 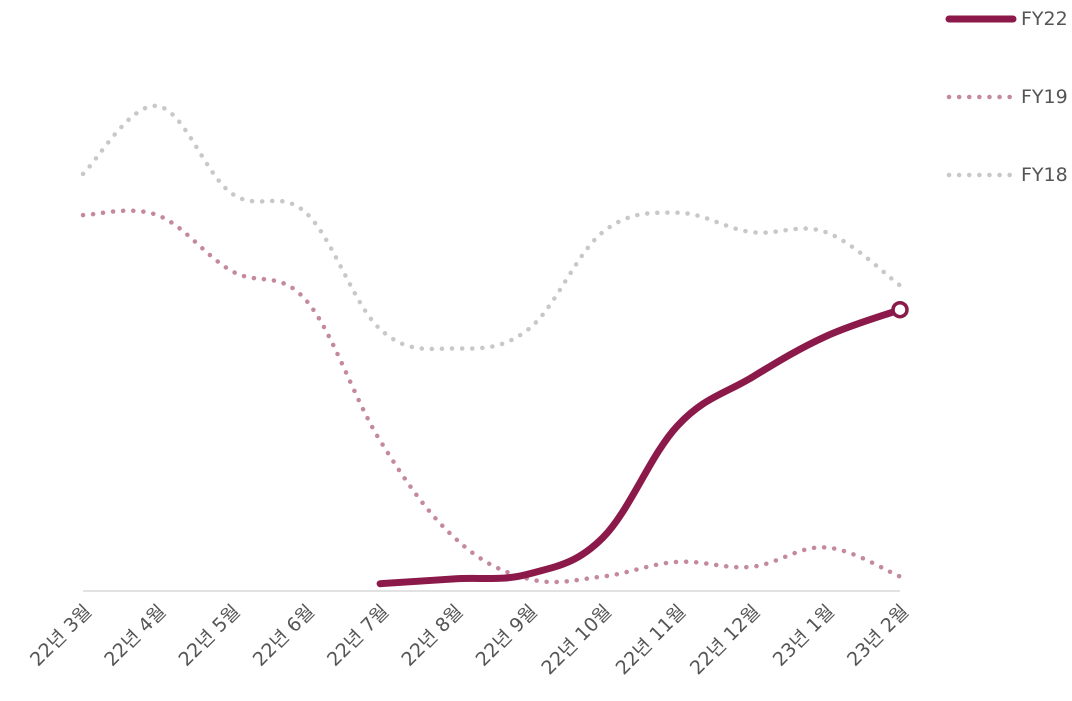 What do you see at coordinates (1044, 97) in the screenshot?
I see `legend-label: FY19` at bounding box center [1044, 97].